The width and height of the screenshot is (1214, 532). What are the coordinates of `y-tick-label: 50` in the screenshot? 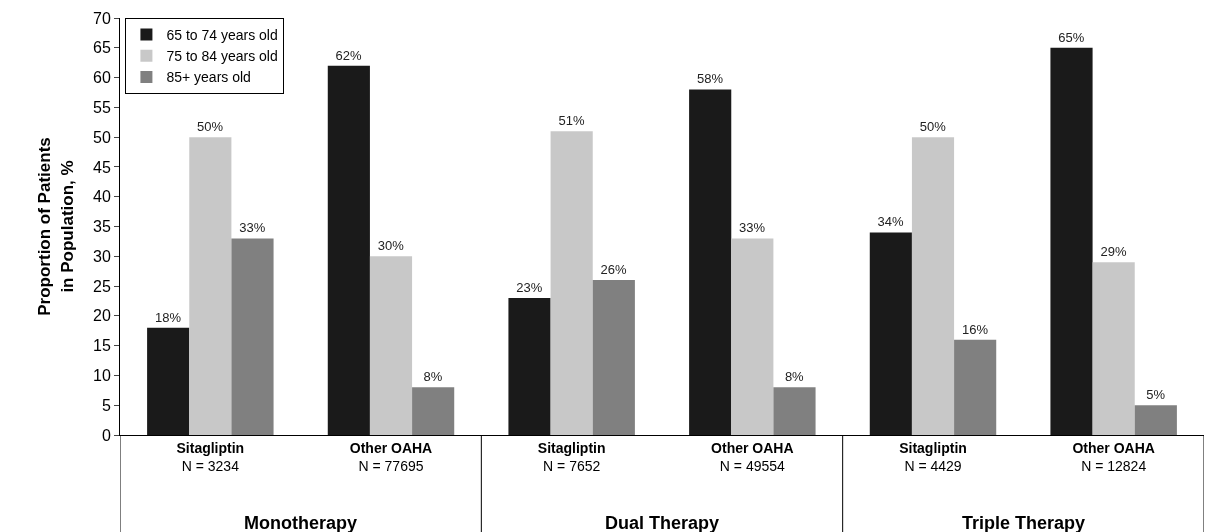 It's located at (102, 137).